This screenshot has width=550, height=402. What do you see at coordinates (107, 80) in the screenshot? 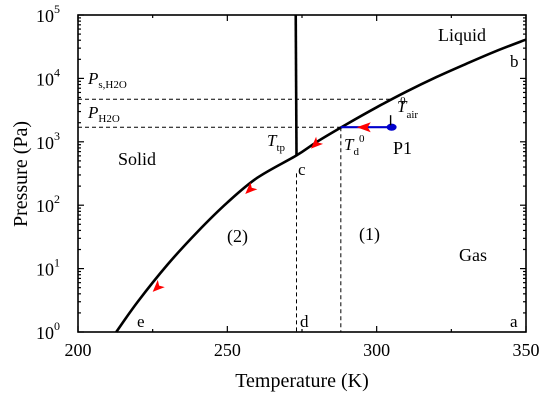
I see `ps-h2o-label: Ps,H2O` at bounding box center [107, 80].